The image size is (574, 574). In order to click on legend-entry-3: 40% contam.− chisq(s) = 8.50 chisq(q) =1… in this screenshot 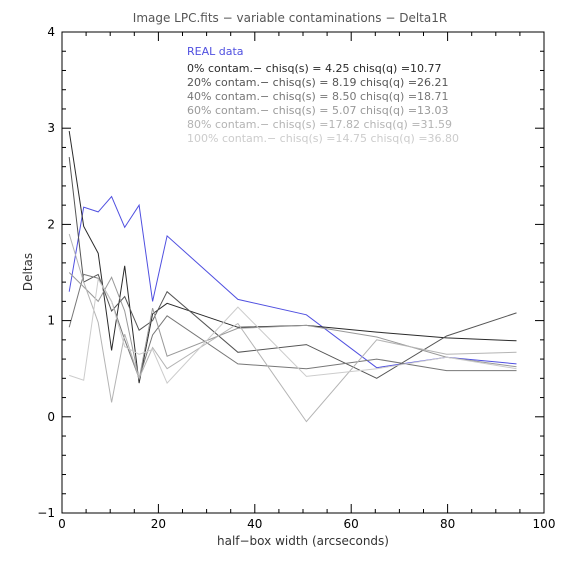, I will do `click(318, 96)`.